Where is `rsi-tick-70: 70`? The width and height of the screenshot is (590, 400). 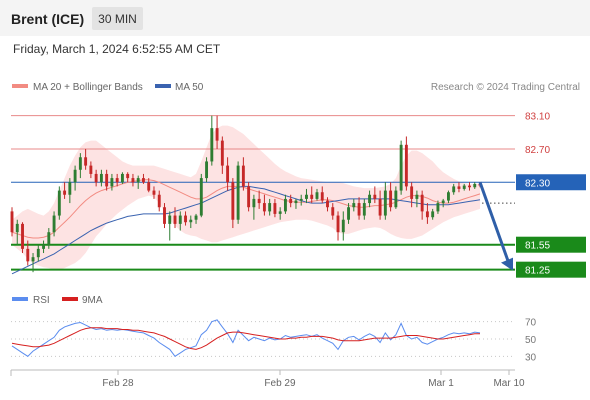 rsi-tick-70: 70 is located at coordinates (531, 323).